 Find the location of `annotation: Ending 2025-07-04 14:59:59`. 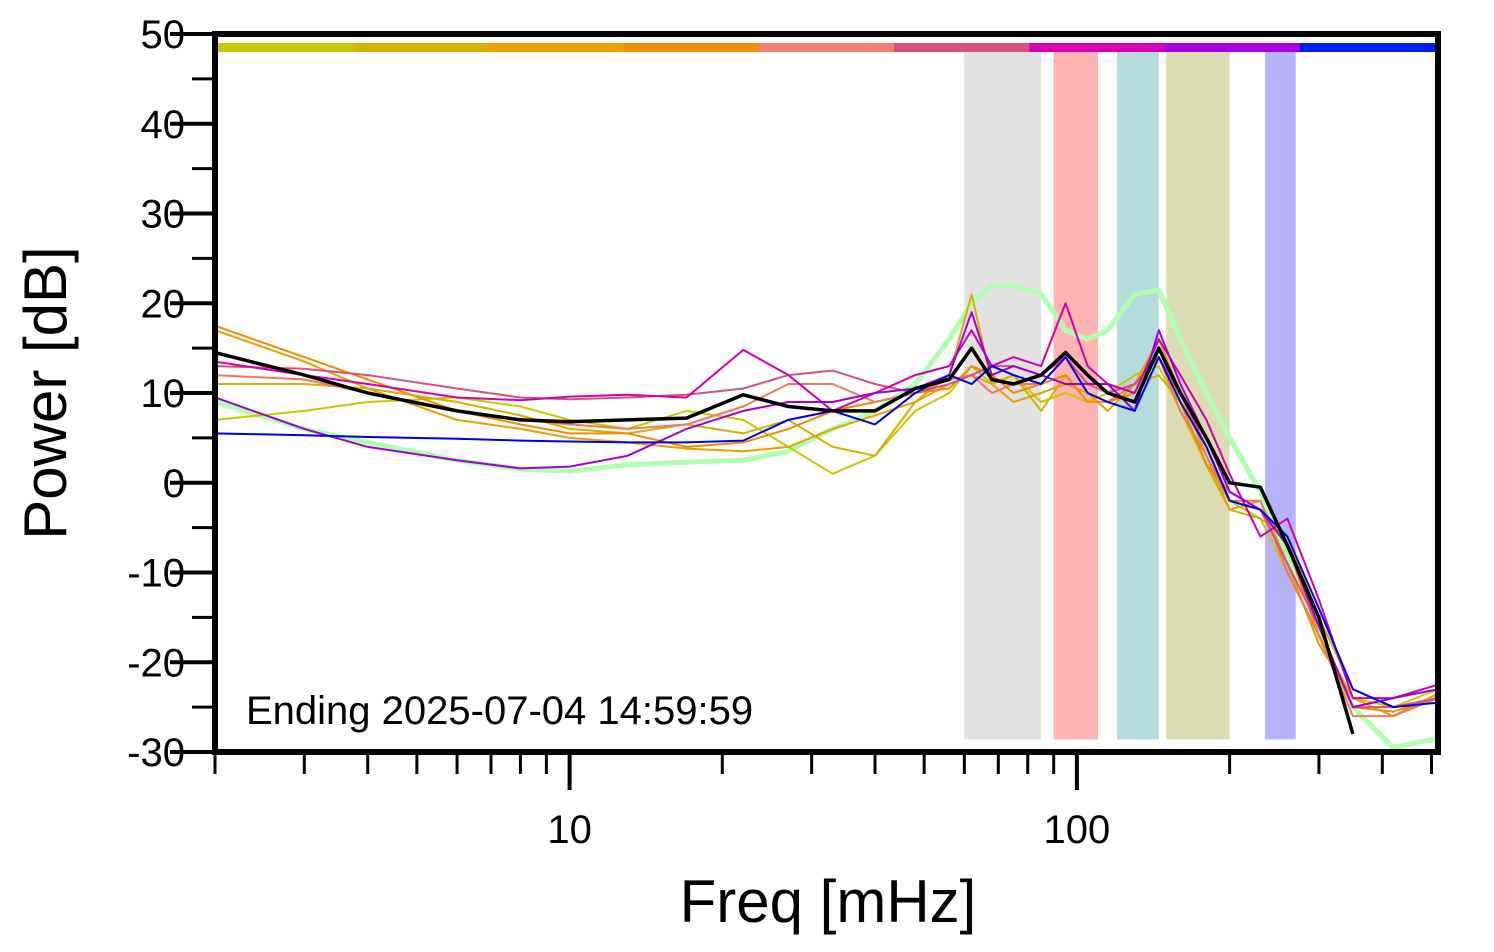

annotation: Ending 2025-07-04 14:59:59 is located at coordinates (499, 711).